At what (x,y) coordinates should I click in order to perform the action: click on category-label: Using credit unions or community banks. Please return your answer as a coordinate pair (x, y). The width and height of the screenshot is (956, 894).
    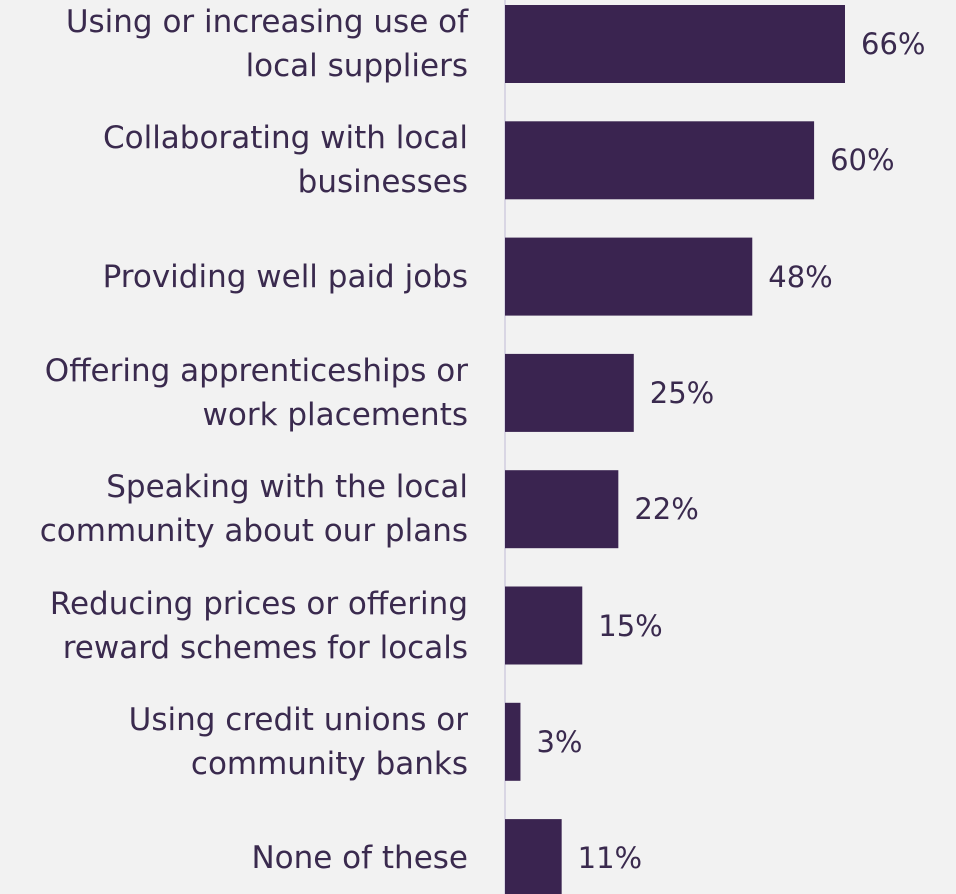
    Looking at the image, I should click on (234, 742).